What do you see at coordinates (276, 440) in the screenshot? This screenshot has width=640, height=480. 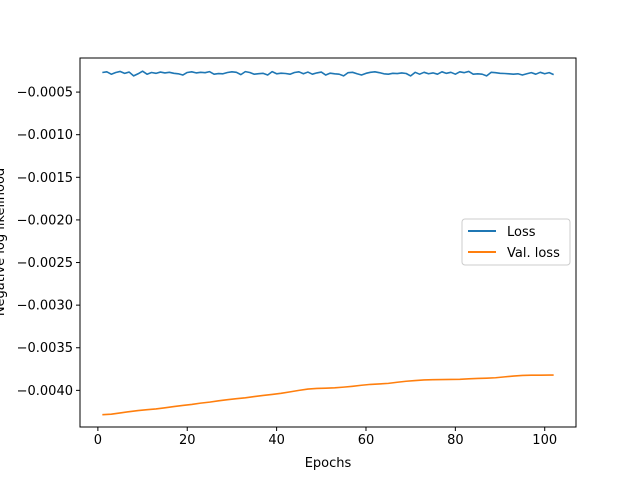 I see `x-tick-label: 40` at bounding box center [276, 440].